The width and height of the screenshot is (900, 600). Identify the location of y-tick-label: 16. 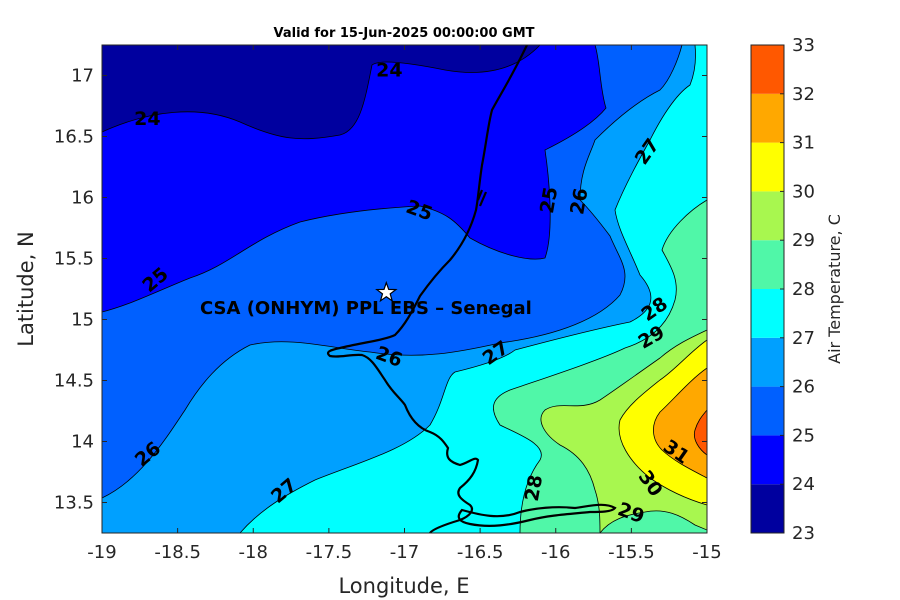
(82, 198).